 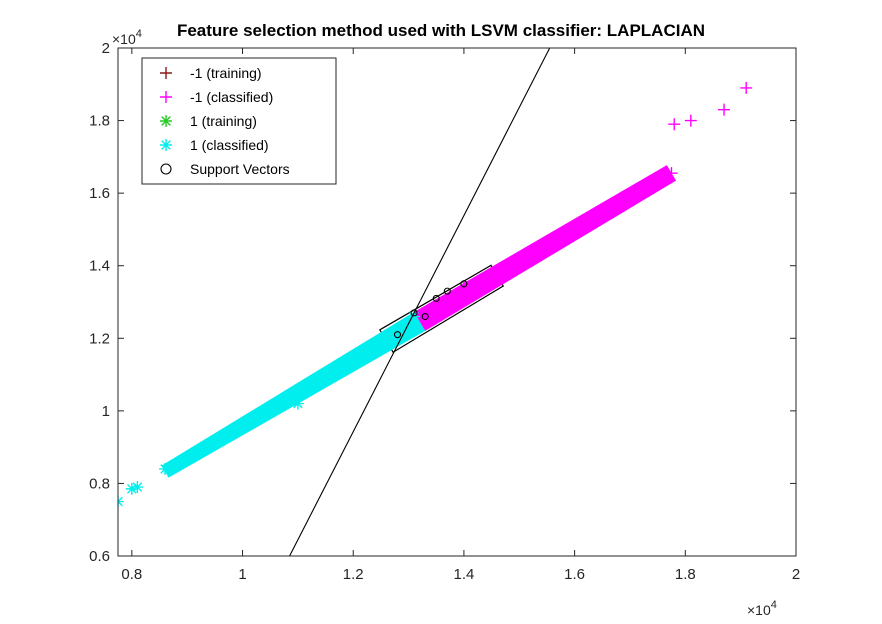 I want to click on y-tick-label: 1.4, so click(x=99, y=266).